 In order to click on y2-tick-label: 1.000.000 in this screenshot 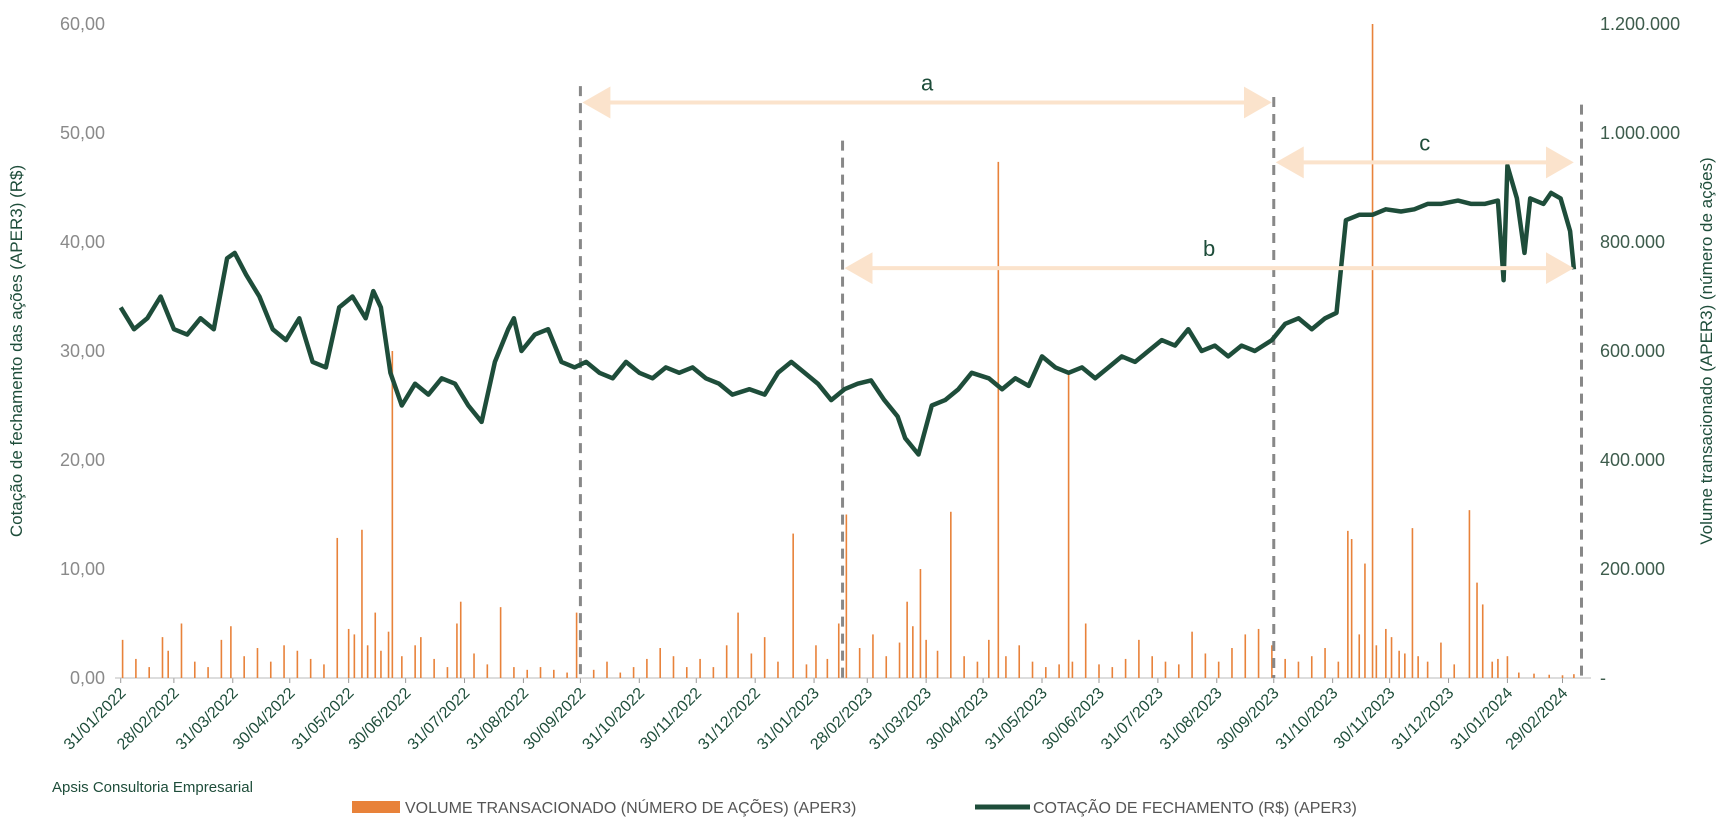, I will do `click(1640, 133)`.